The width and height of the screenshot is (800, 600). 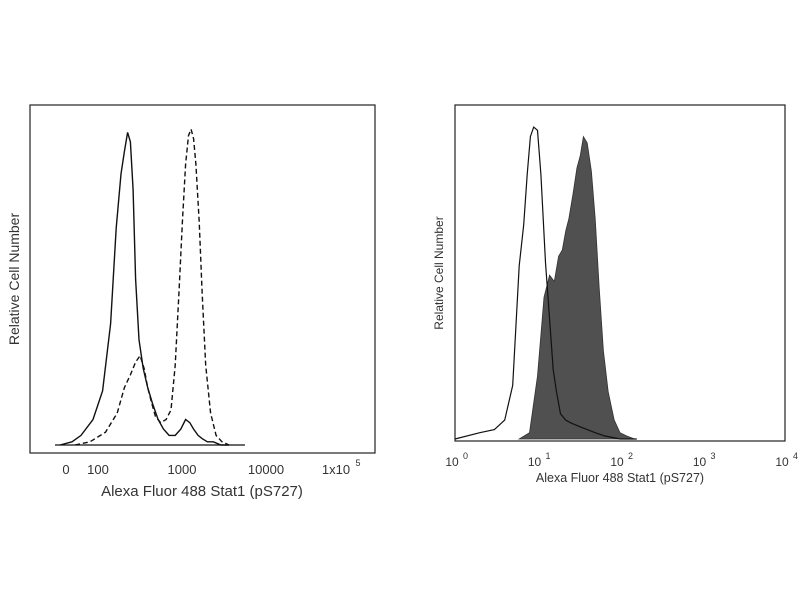 What do you see at coordinates (65, 469) in the screenshot?
I see `left-x-tick-label: 0` at bounding box center [65, 469].